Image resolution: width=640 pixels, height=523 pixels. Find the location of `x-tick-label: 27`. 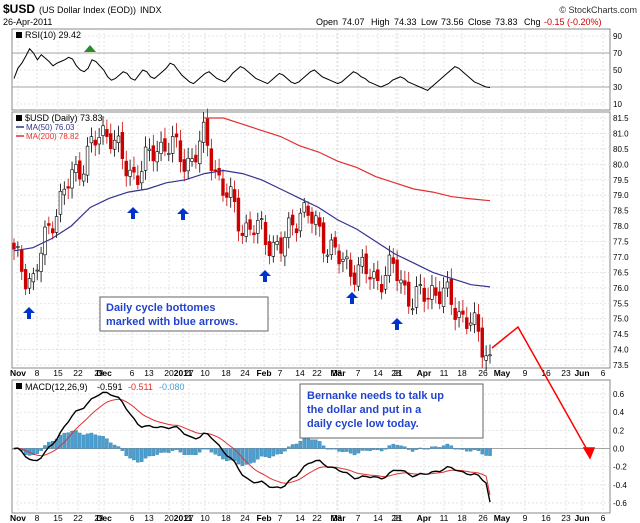

x-tick-label: 27 is located at coordinates (189, 518).